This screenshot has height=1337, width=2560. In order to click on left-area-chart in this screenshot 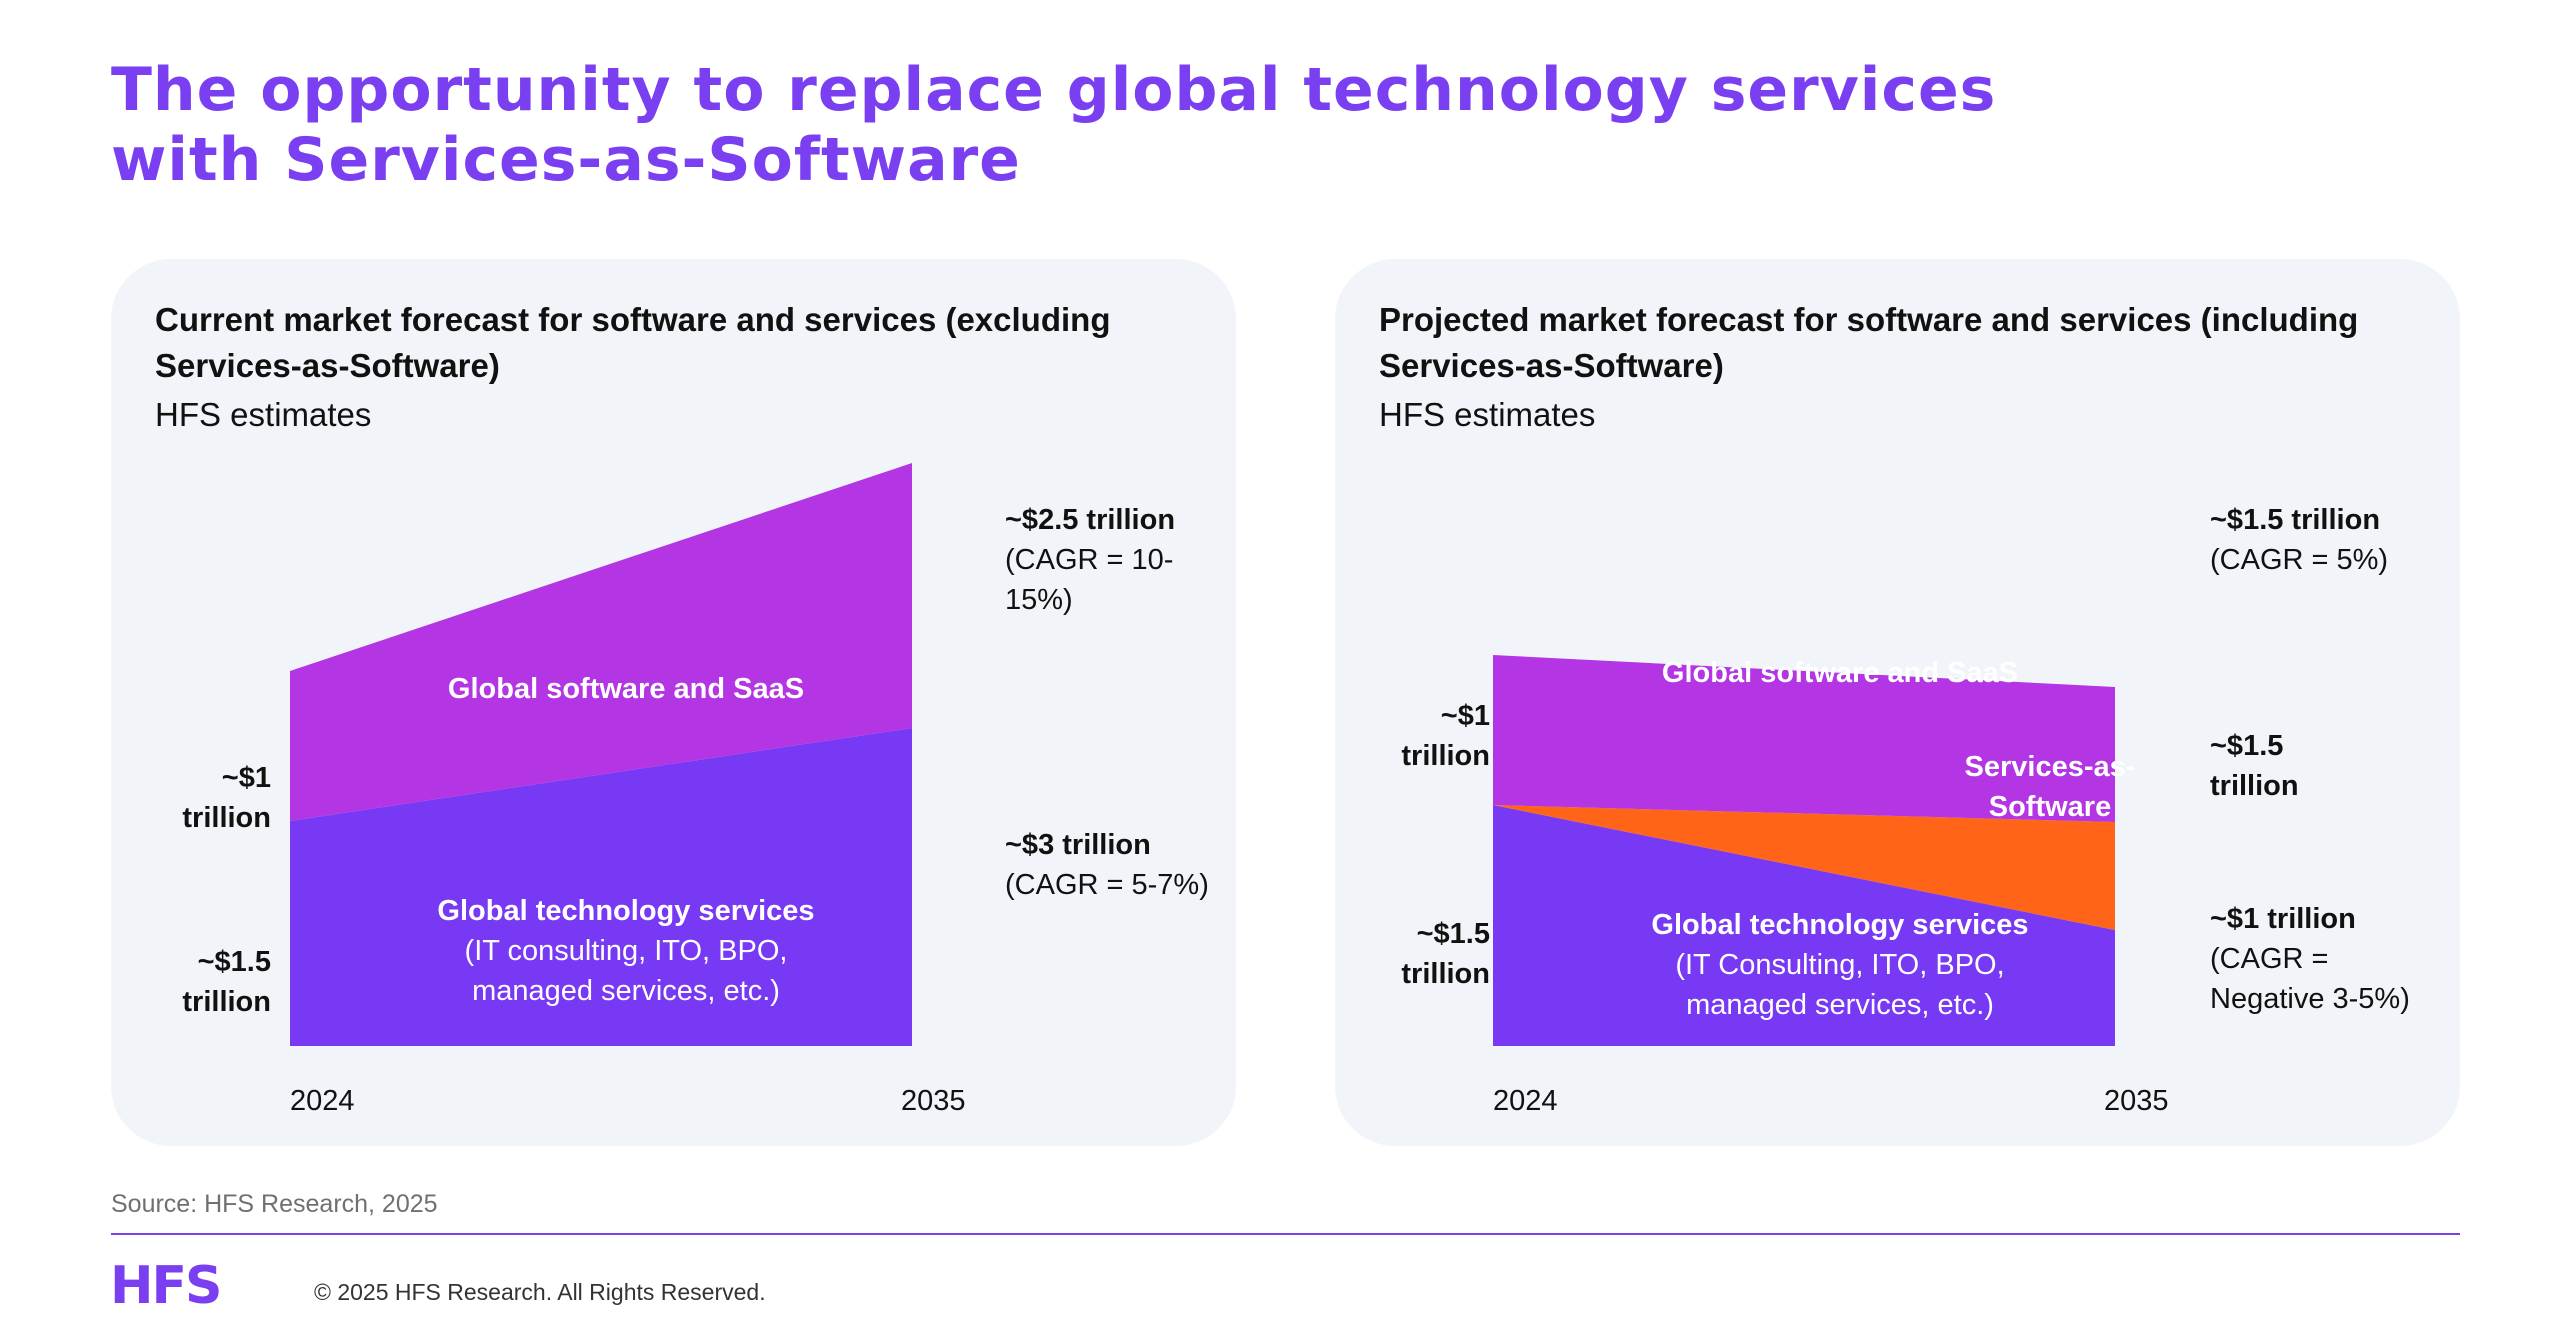, I will do `click(601, 754)`.